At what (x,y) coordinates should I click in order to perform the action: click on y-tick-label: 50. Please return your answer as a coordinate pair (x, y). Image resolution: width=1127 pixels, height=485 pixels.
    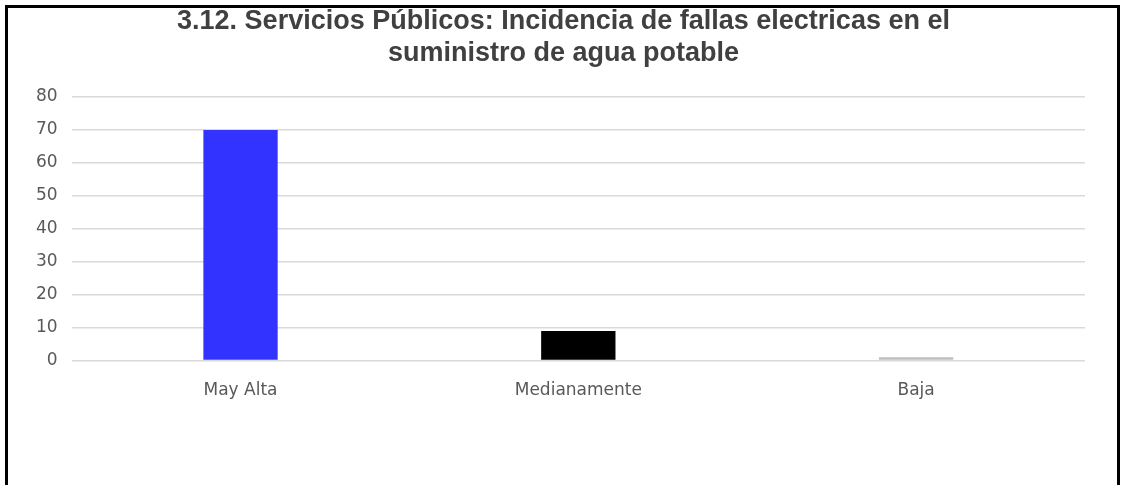
    Looking at the image, I should click on (46, 194).